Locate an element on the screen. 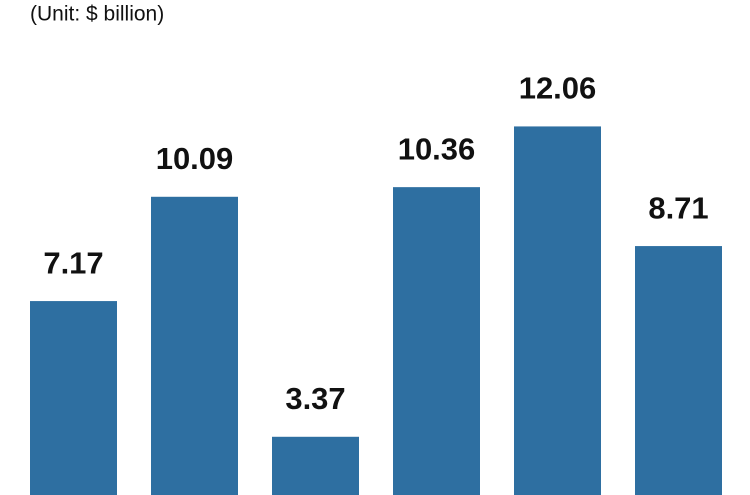 This screenshot has width=750, height=495. value-label: 12.06 is located at coordinates (558, 88).